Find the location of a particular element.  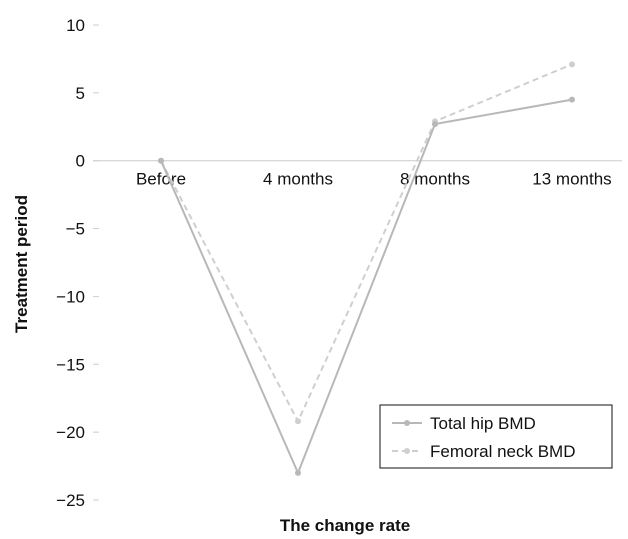

legend: Total hip BMD Femoral neck BMD is located at coordinates (496, 436).